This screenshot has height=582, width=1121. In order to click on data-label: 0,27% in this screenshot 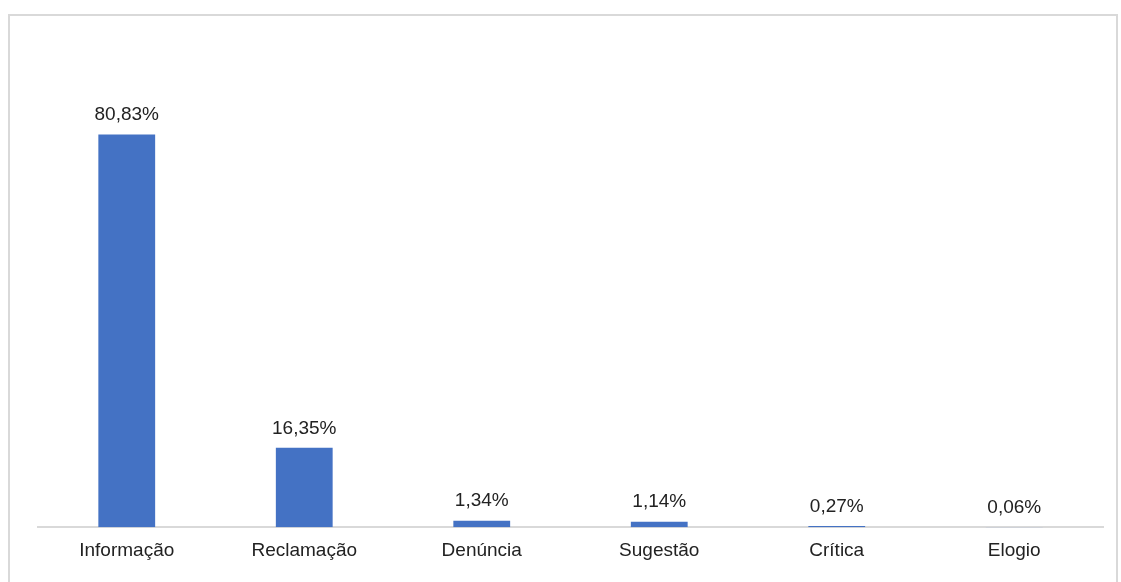, I will do `click(836, 505)`.